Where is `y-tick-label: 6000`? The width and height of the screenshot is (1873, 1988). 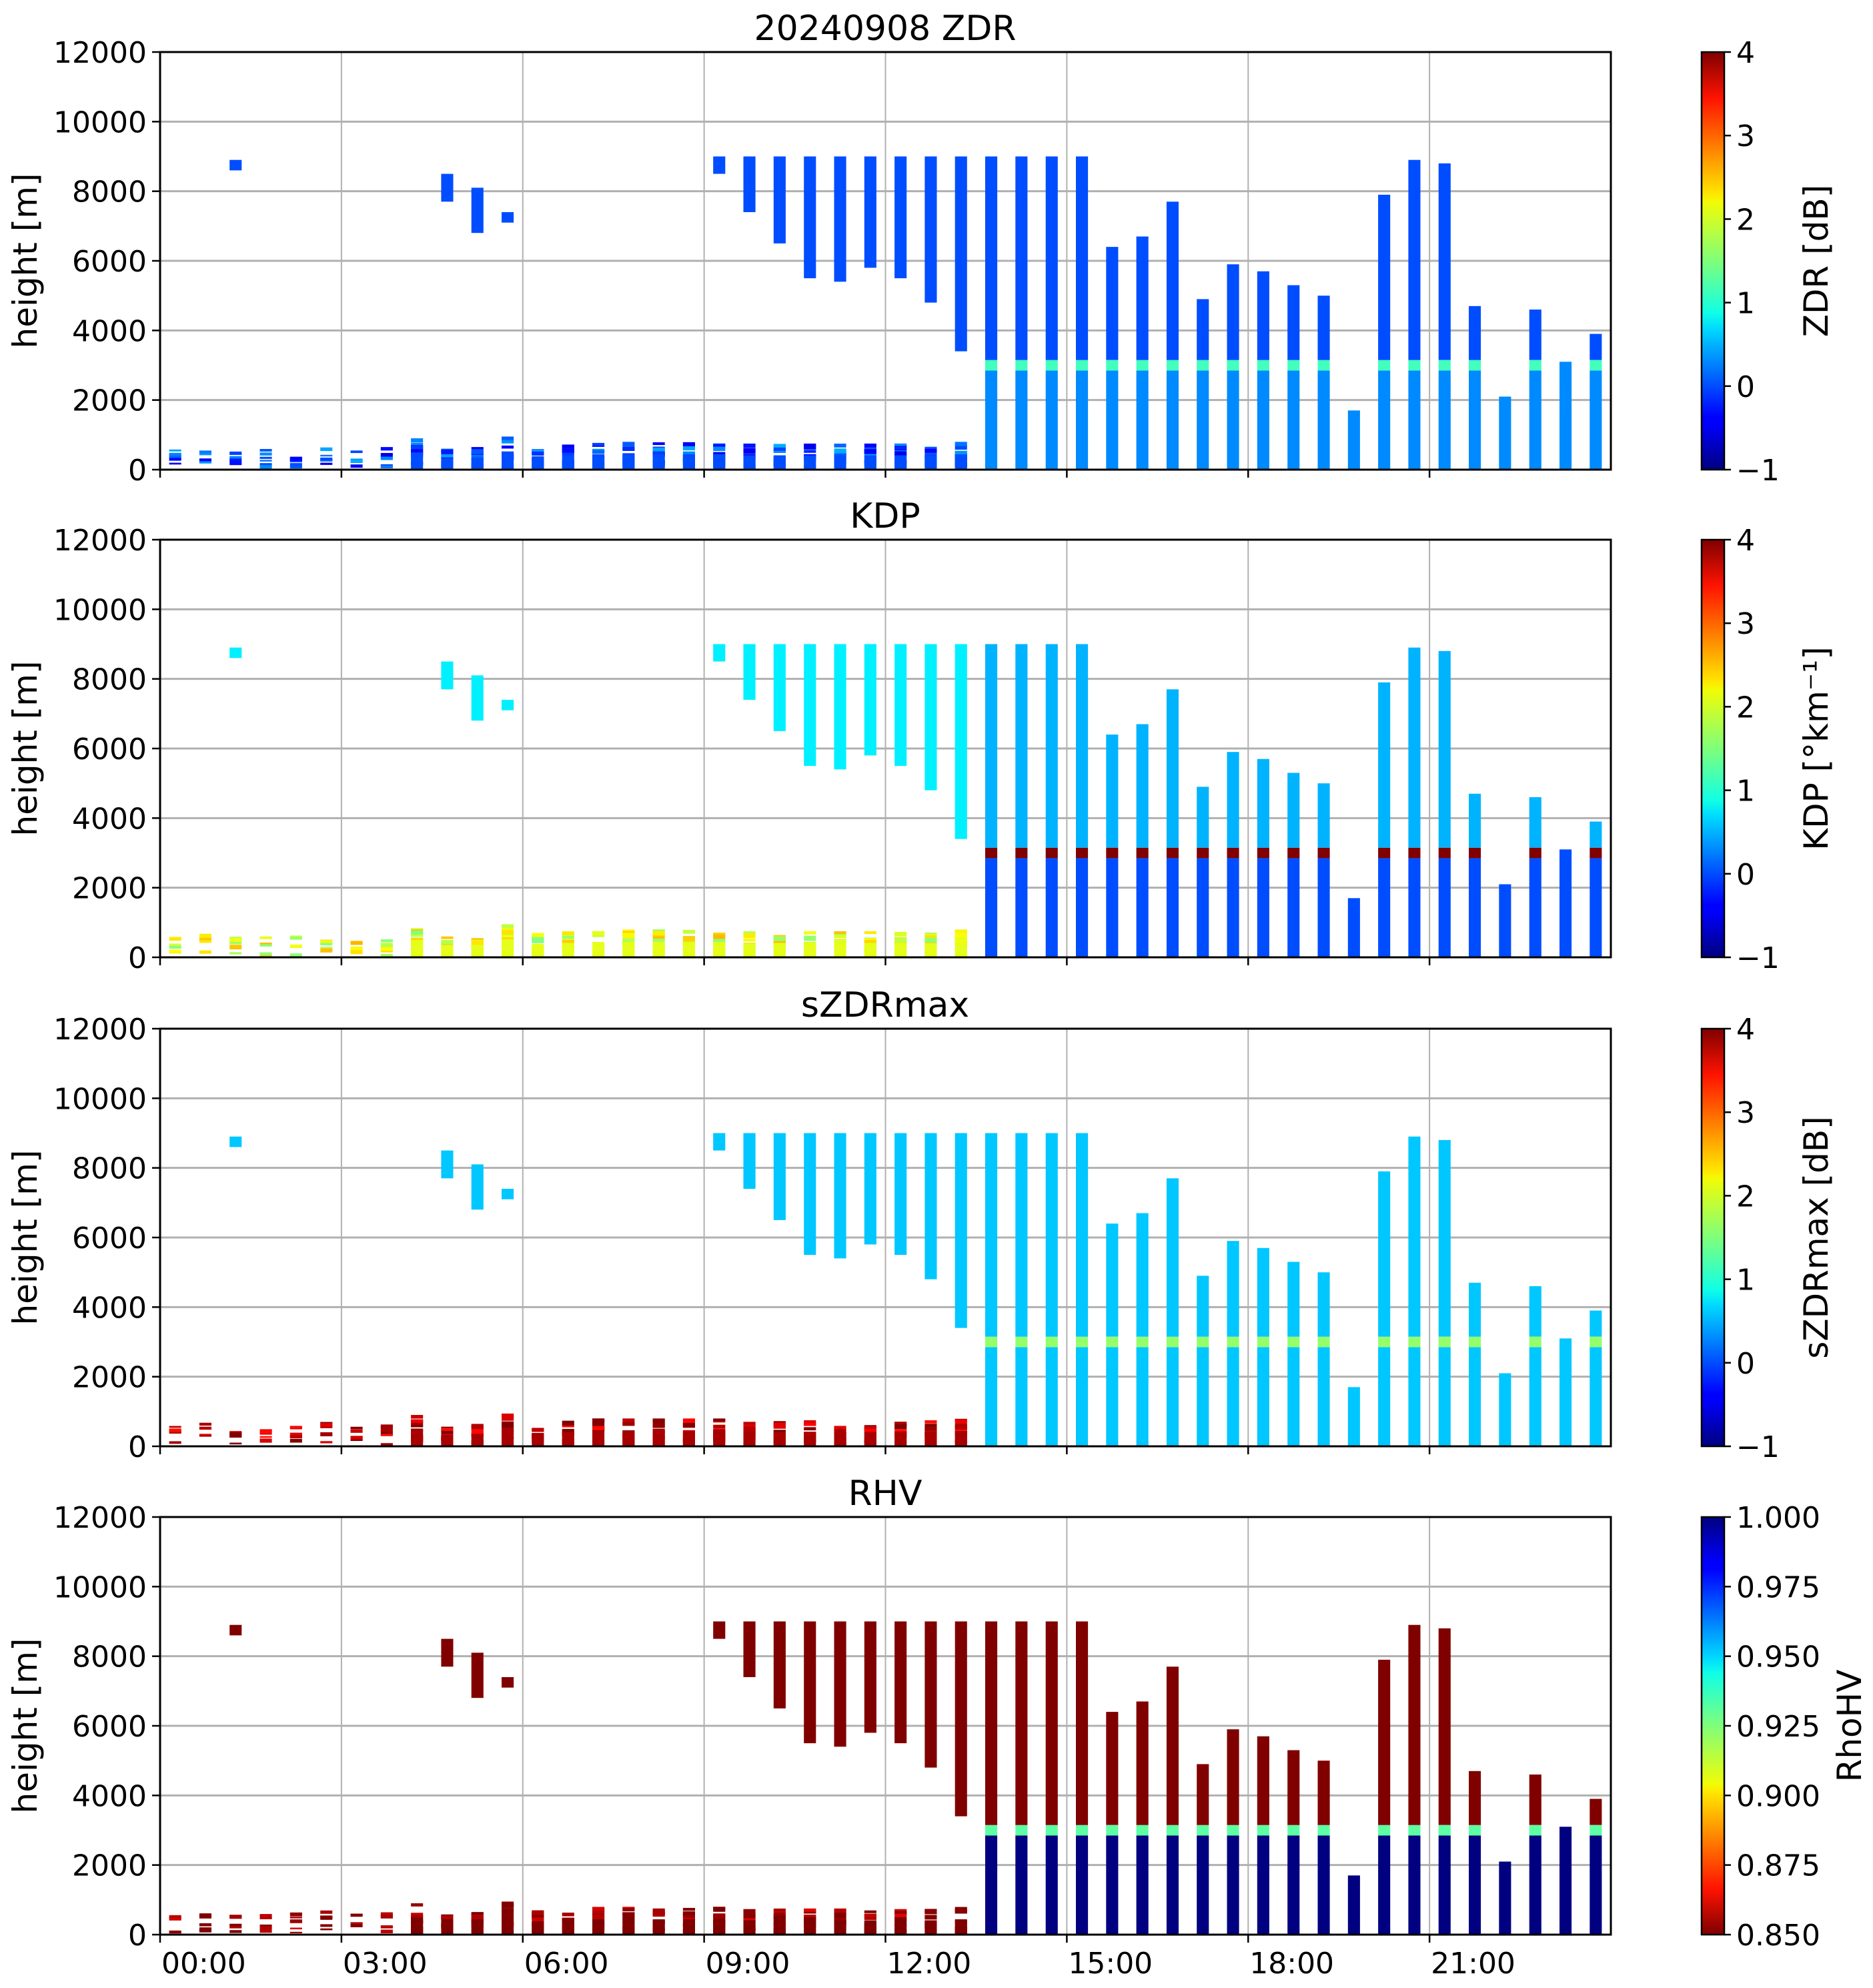 y-tick-label: 6000 is located at coordinates (109, 1727).